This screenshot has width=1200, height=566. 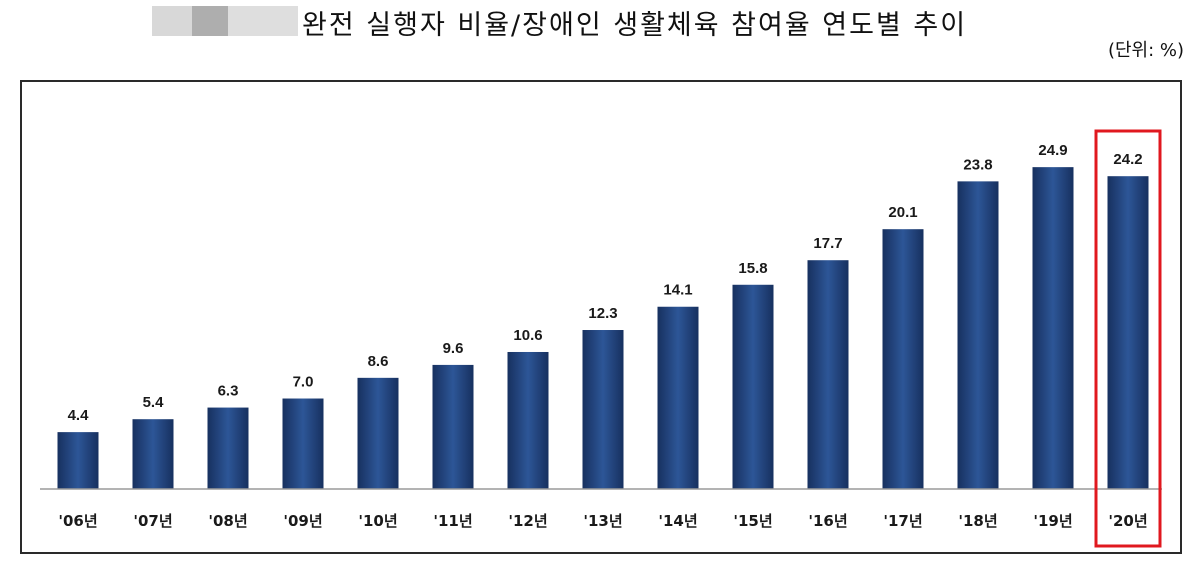 What do you see at coordinates (154, 402) in the screenshot?
I see `data-label: 5.4` at bounding box center [154, 402].